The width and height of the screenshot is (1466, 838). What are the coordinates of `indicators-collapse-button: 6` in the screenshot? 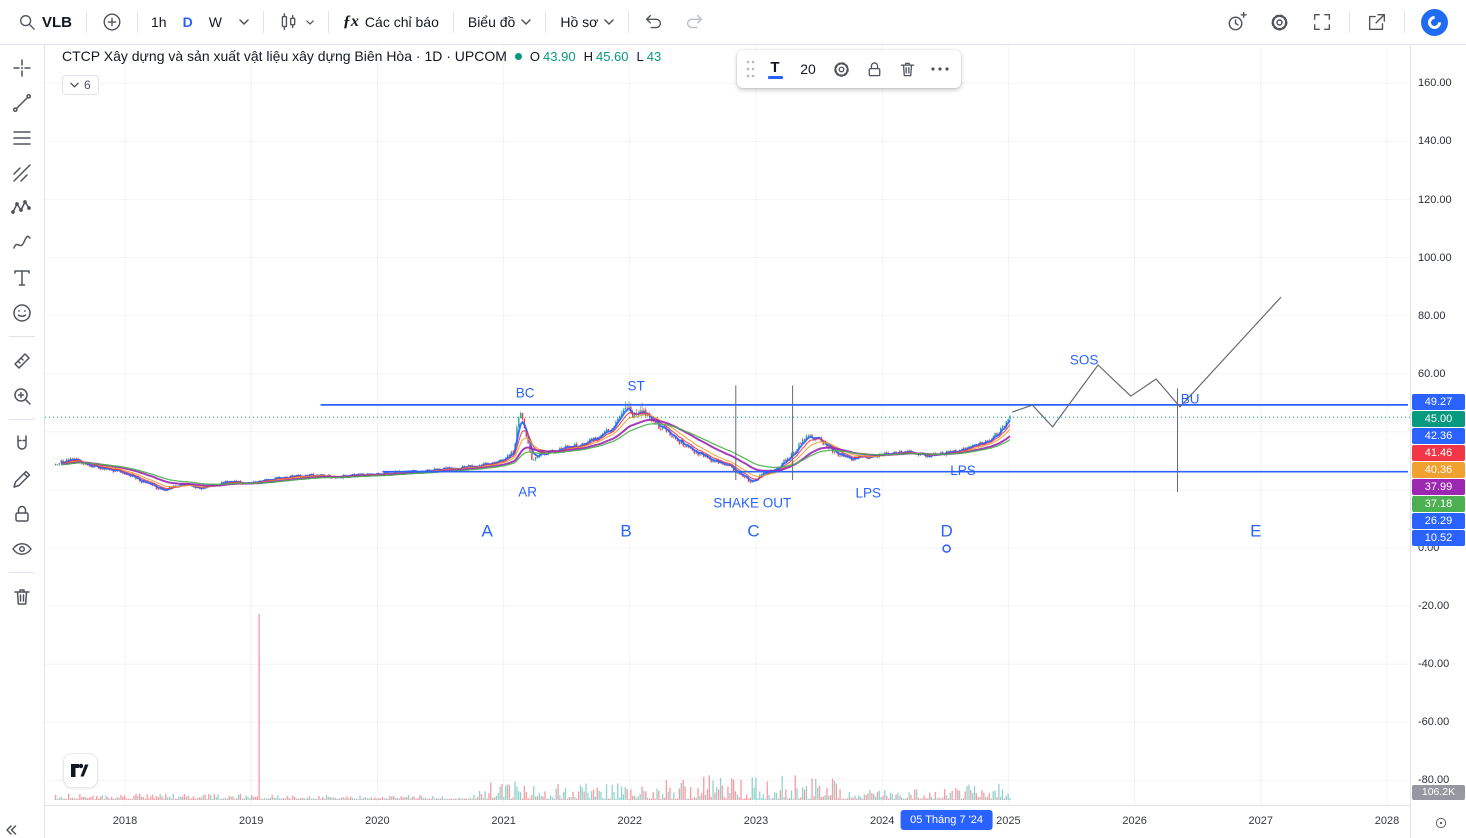 It's located at (80, 85).